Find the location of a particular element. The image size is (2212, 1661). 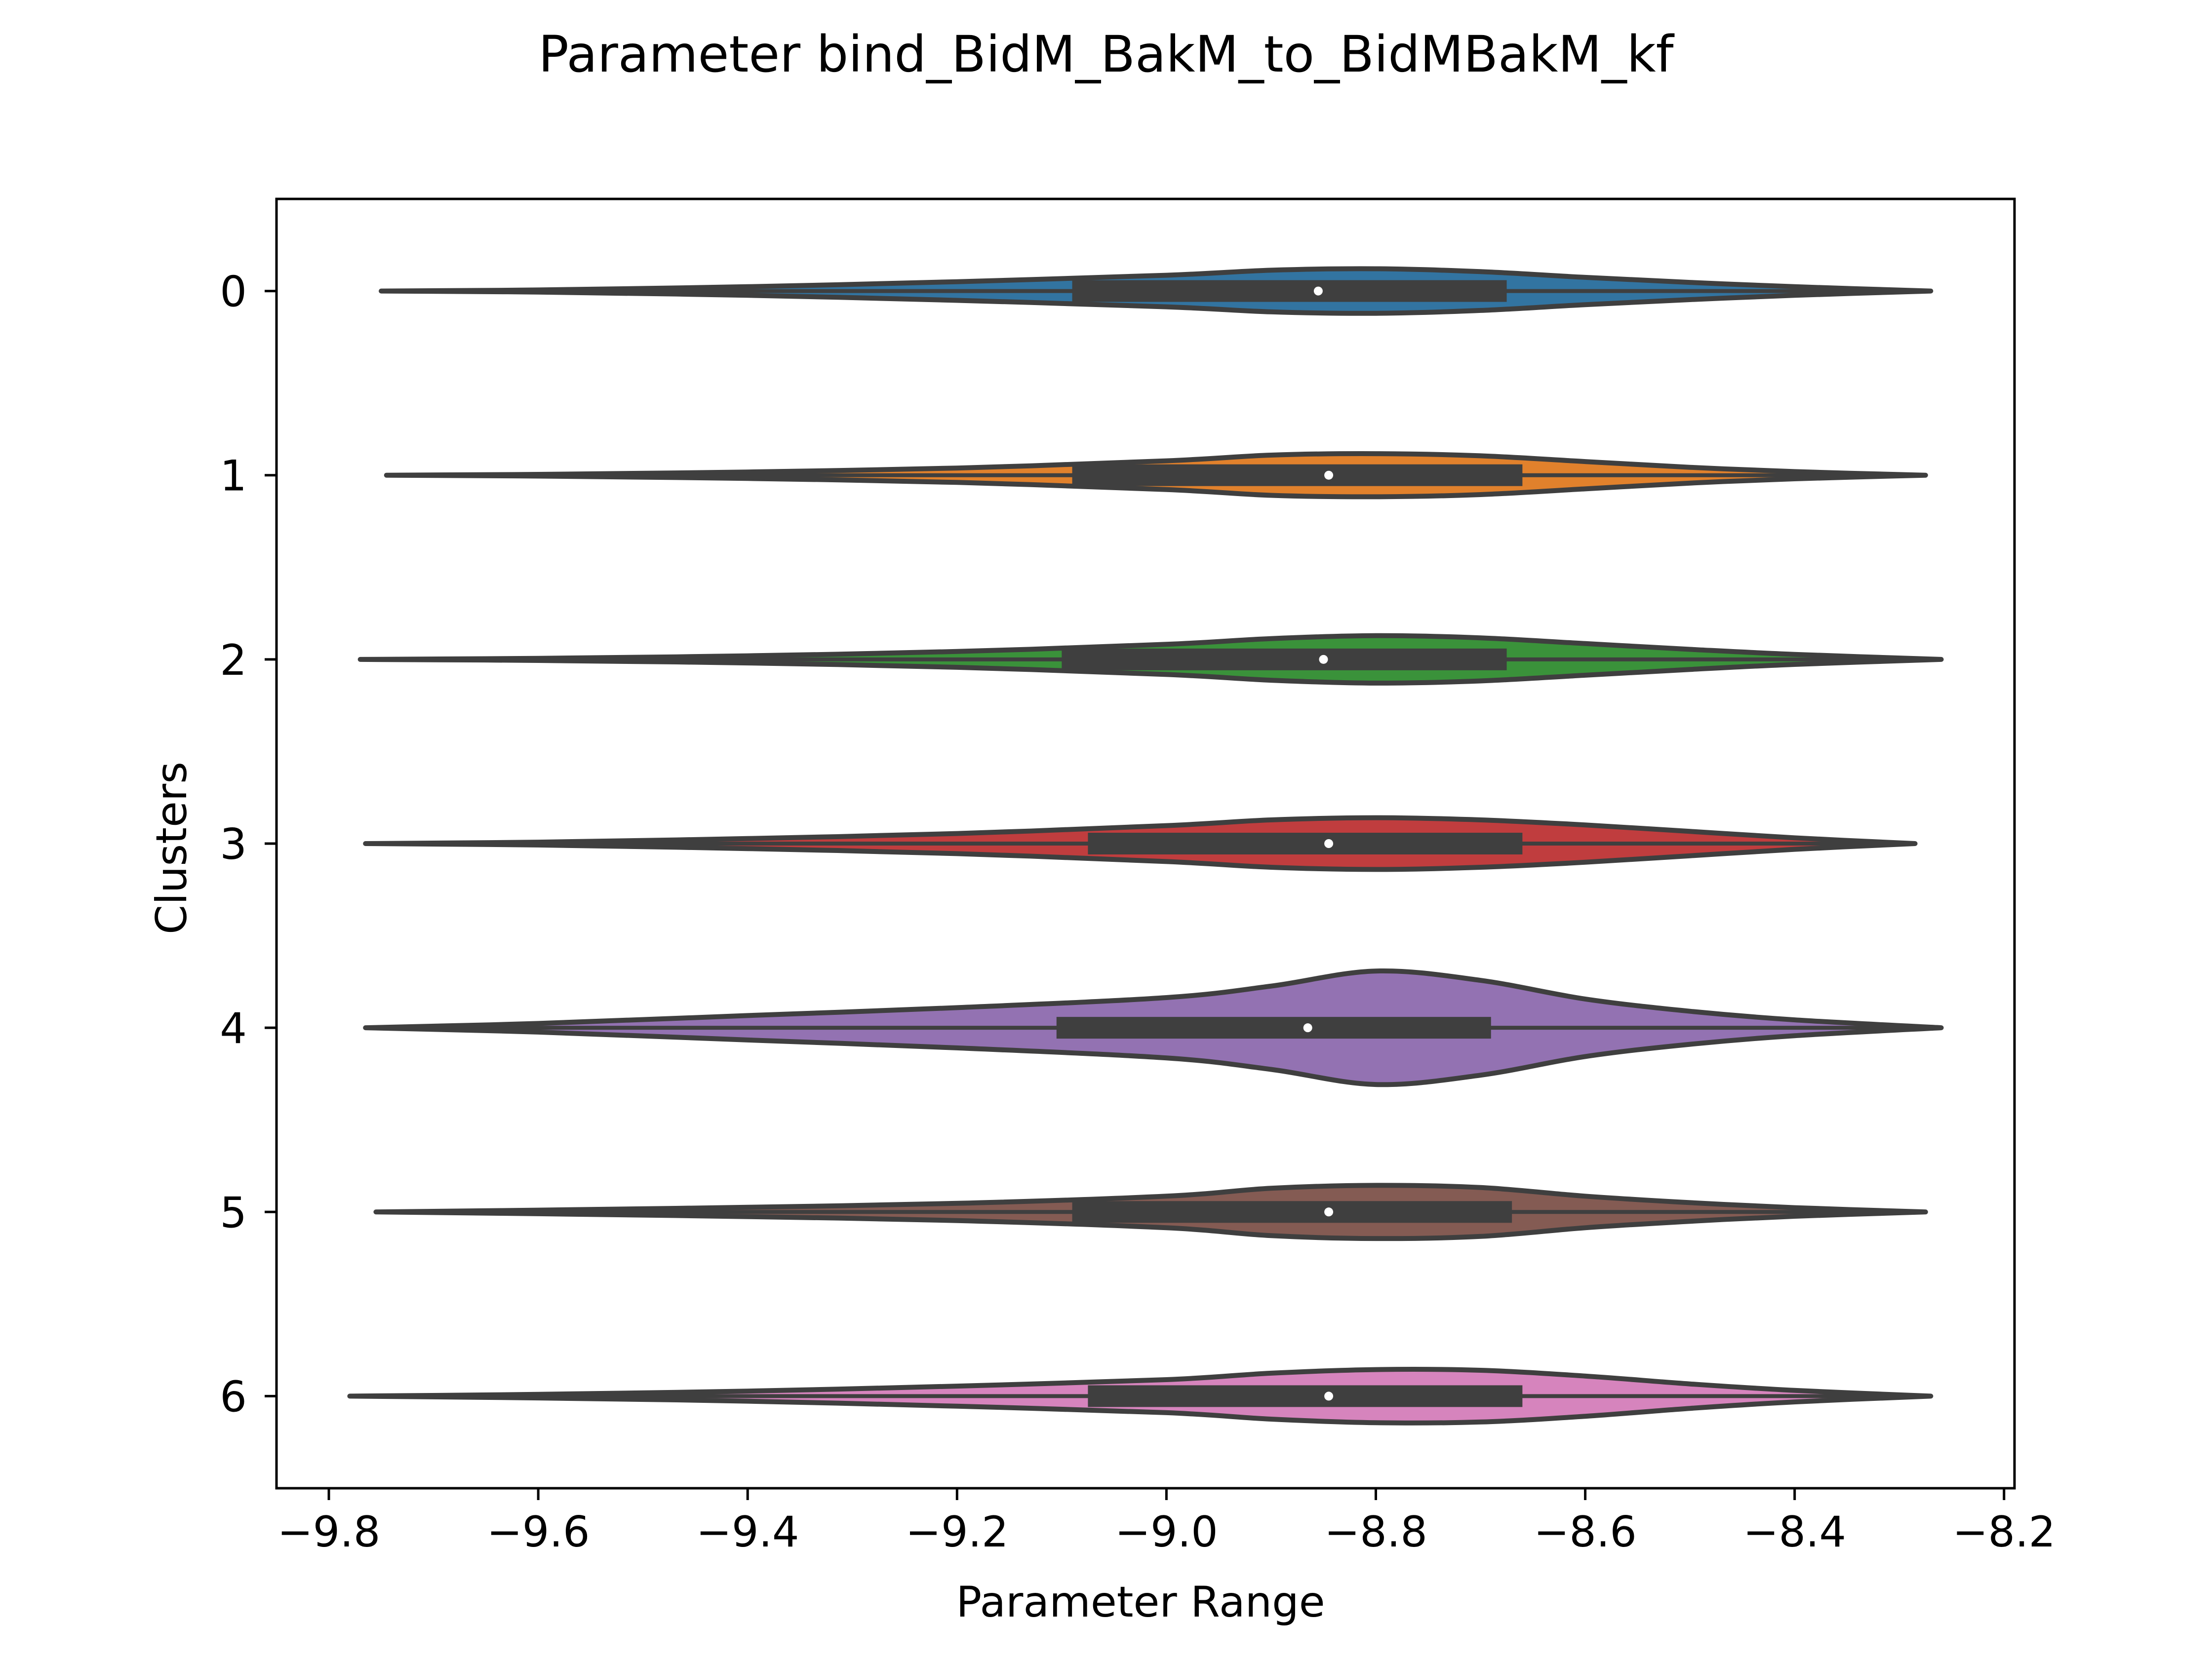

y-tick-label: 0 is located at coordinates (234, 292).